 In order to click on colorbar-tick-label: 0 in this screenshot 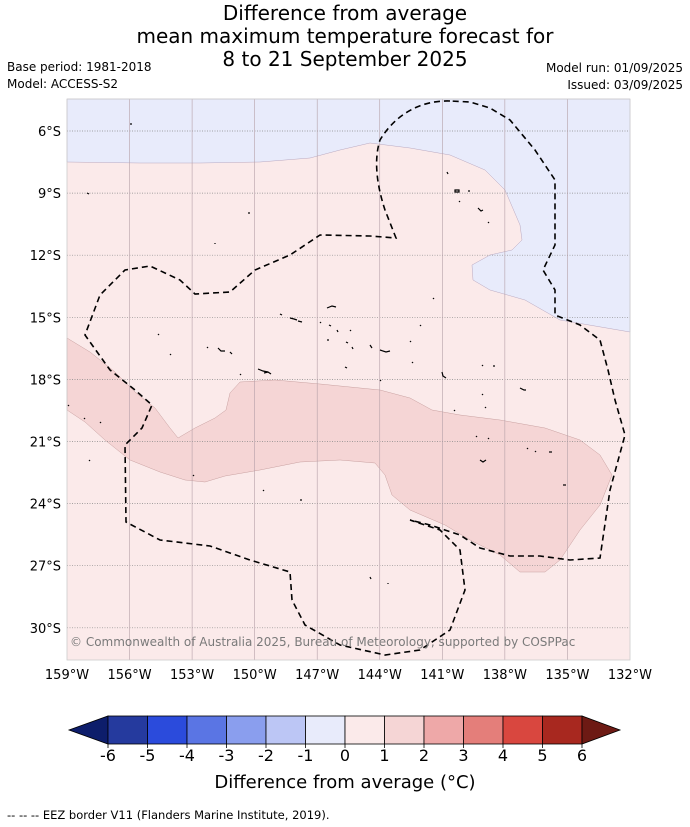, I will do `click(345, 755)`.